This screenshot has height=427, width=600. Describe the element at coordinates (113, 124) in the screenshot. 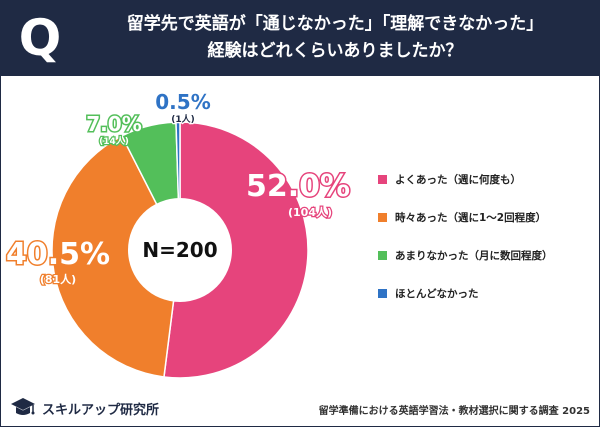

I see `slice-percent-label-rarely: 7.0%` at that location.